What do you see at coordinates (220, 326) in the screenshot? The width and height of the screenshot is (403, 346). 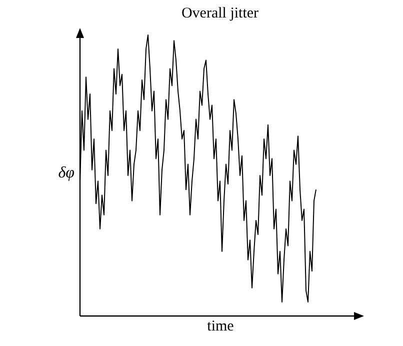 I see `x-axis-title: time` at bounding box center [220, 326].